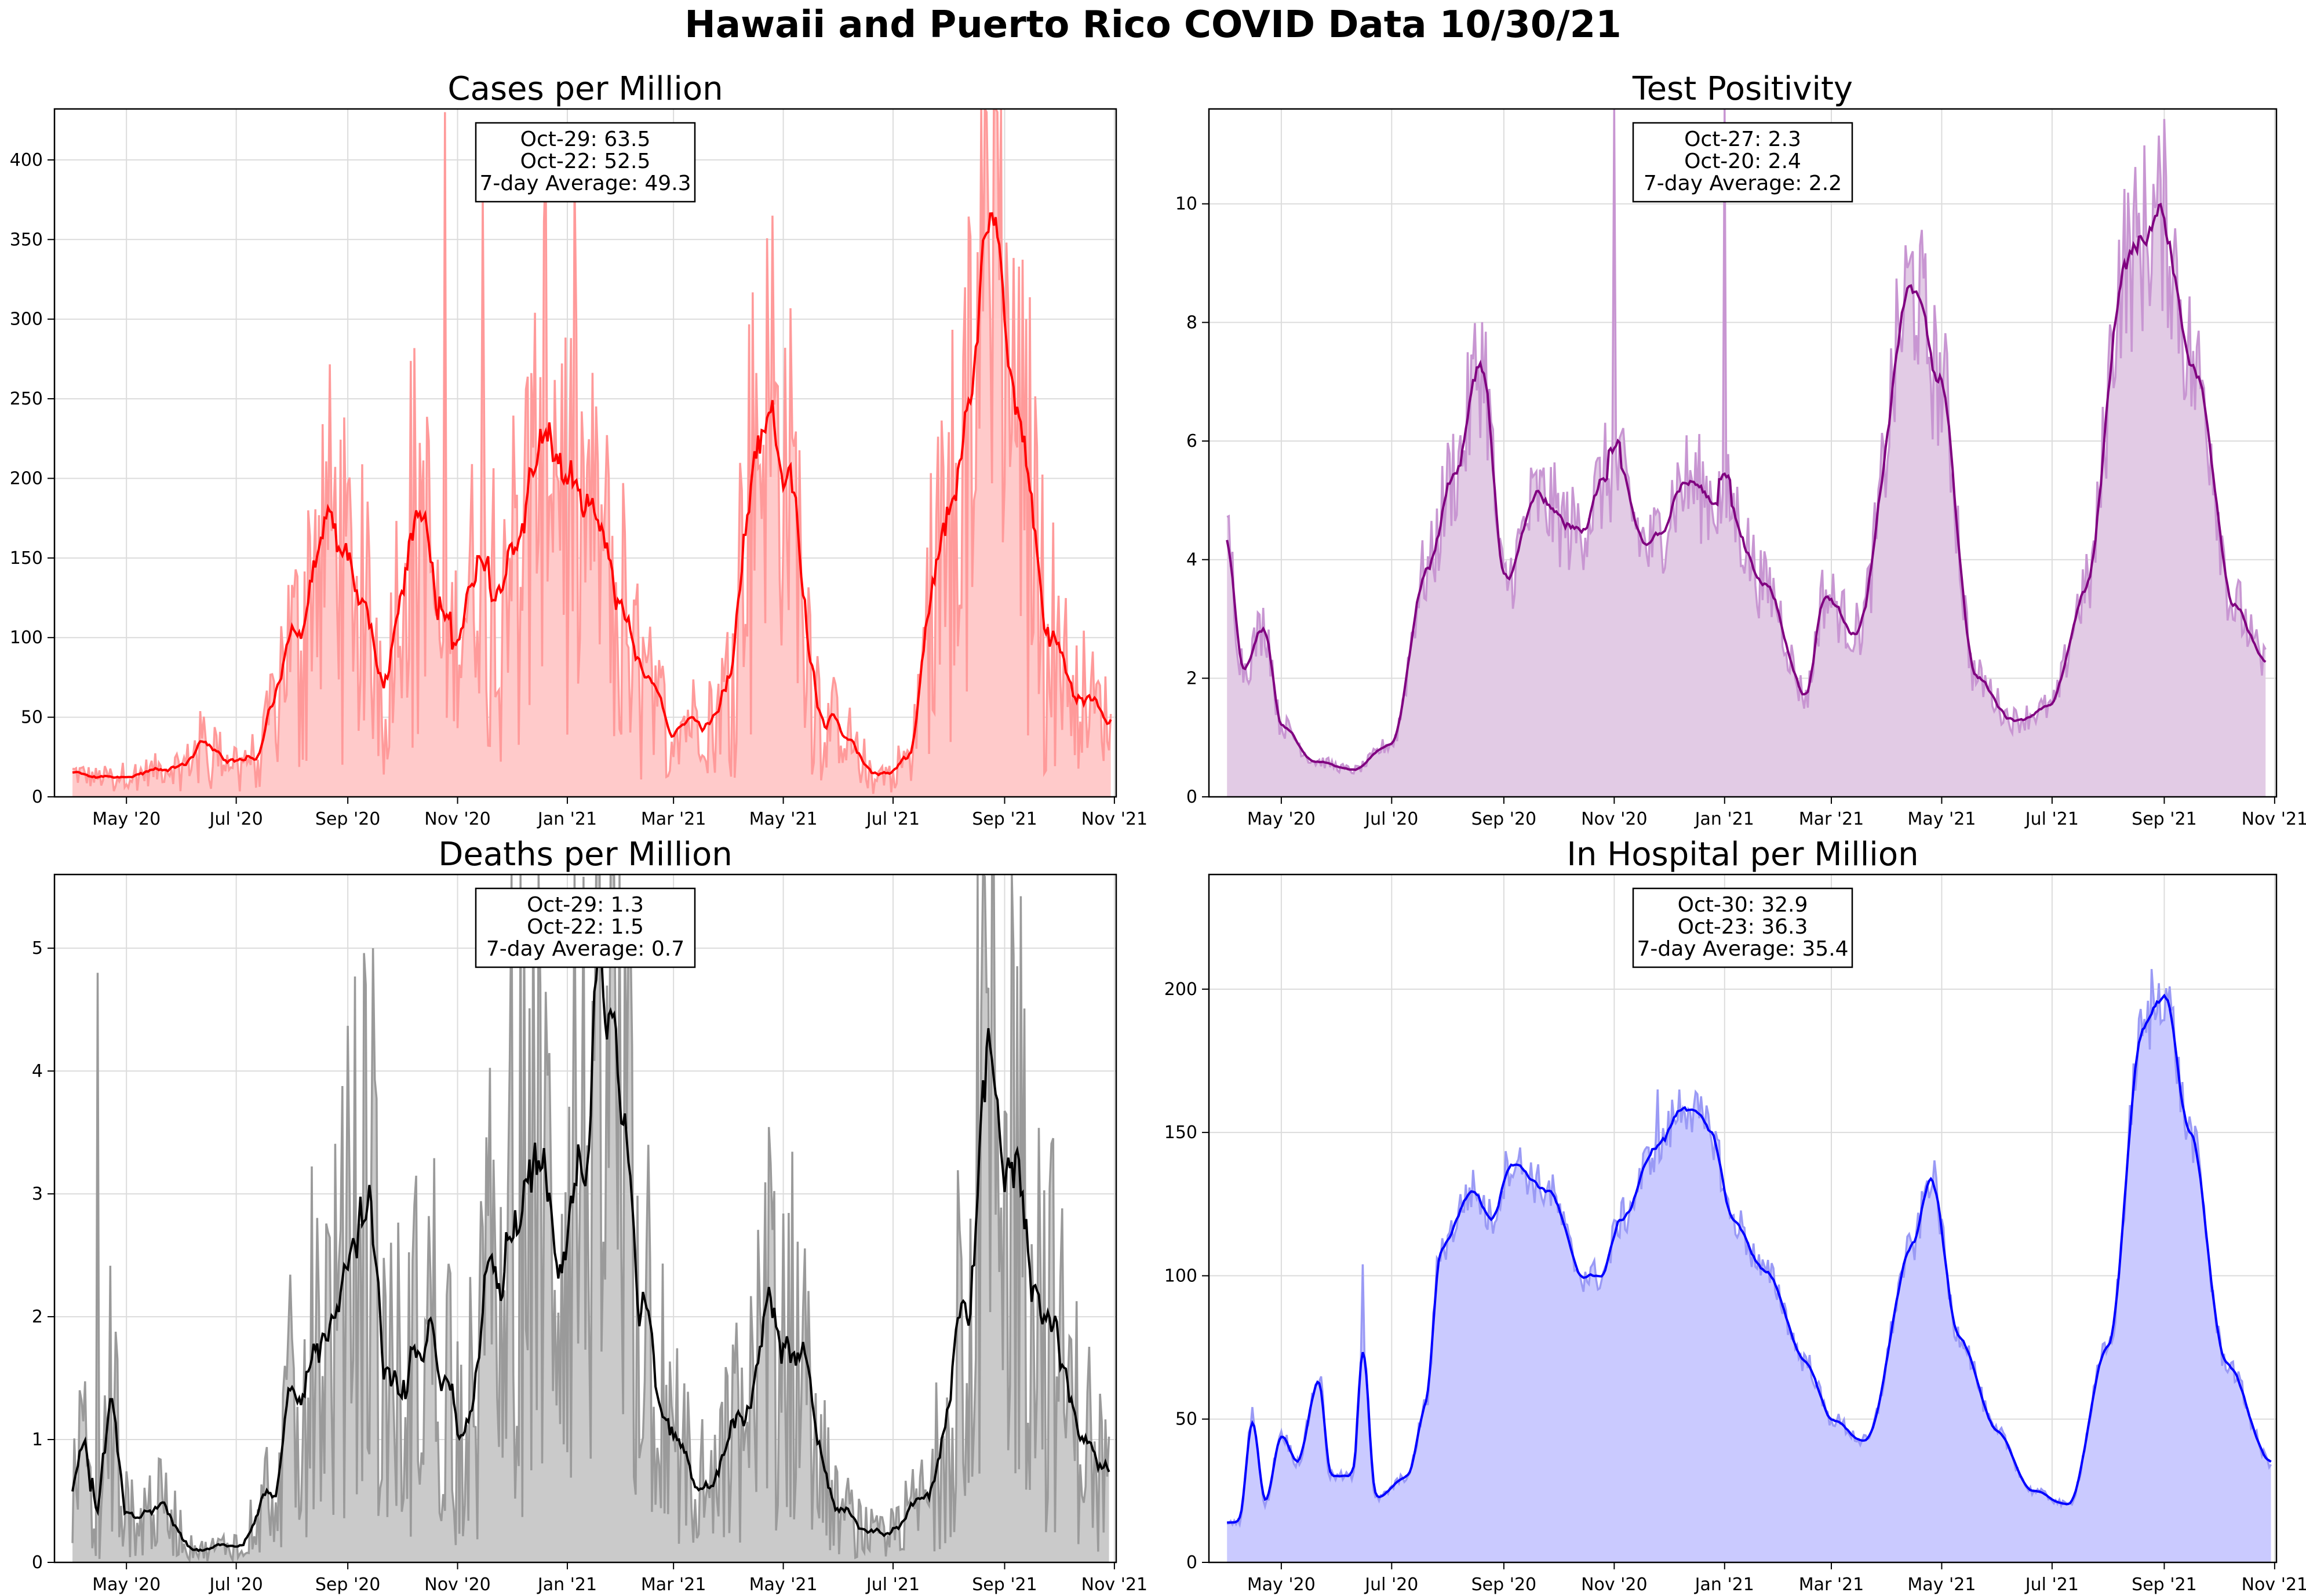 This screenshot has height=1596, width=2306. Describe the element at coordinates (1742, 139) in the screenshot. I see `annotation-line: Oct-27: 2.3` at that location.